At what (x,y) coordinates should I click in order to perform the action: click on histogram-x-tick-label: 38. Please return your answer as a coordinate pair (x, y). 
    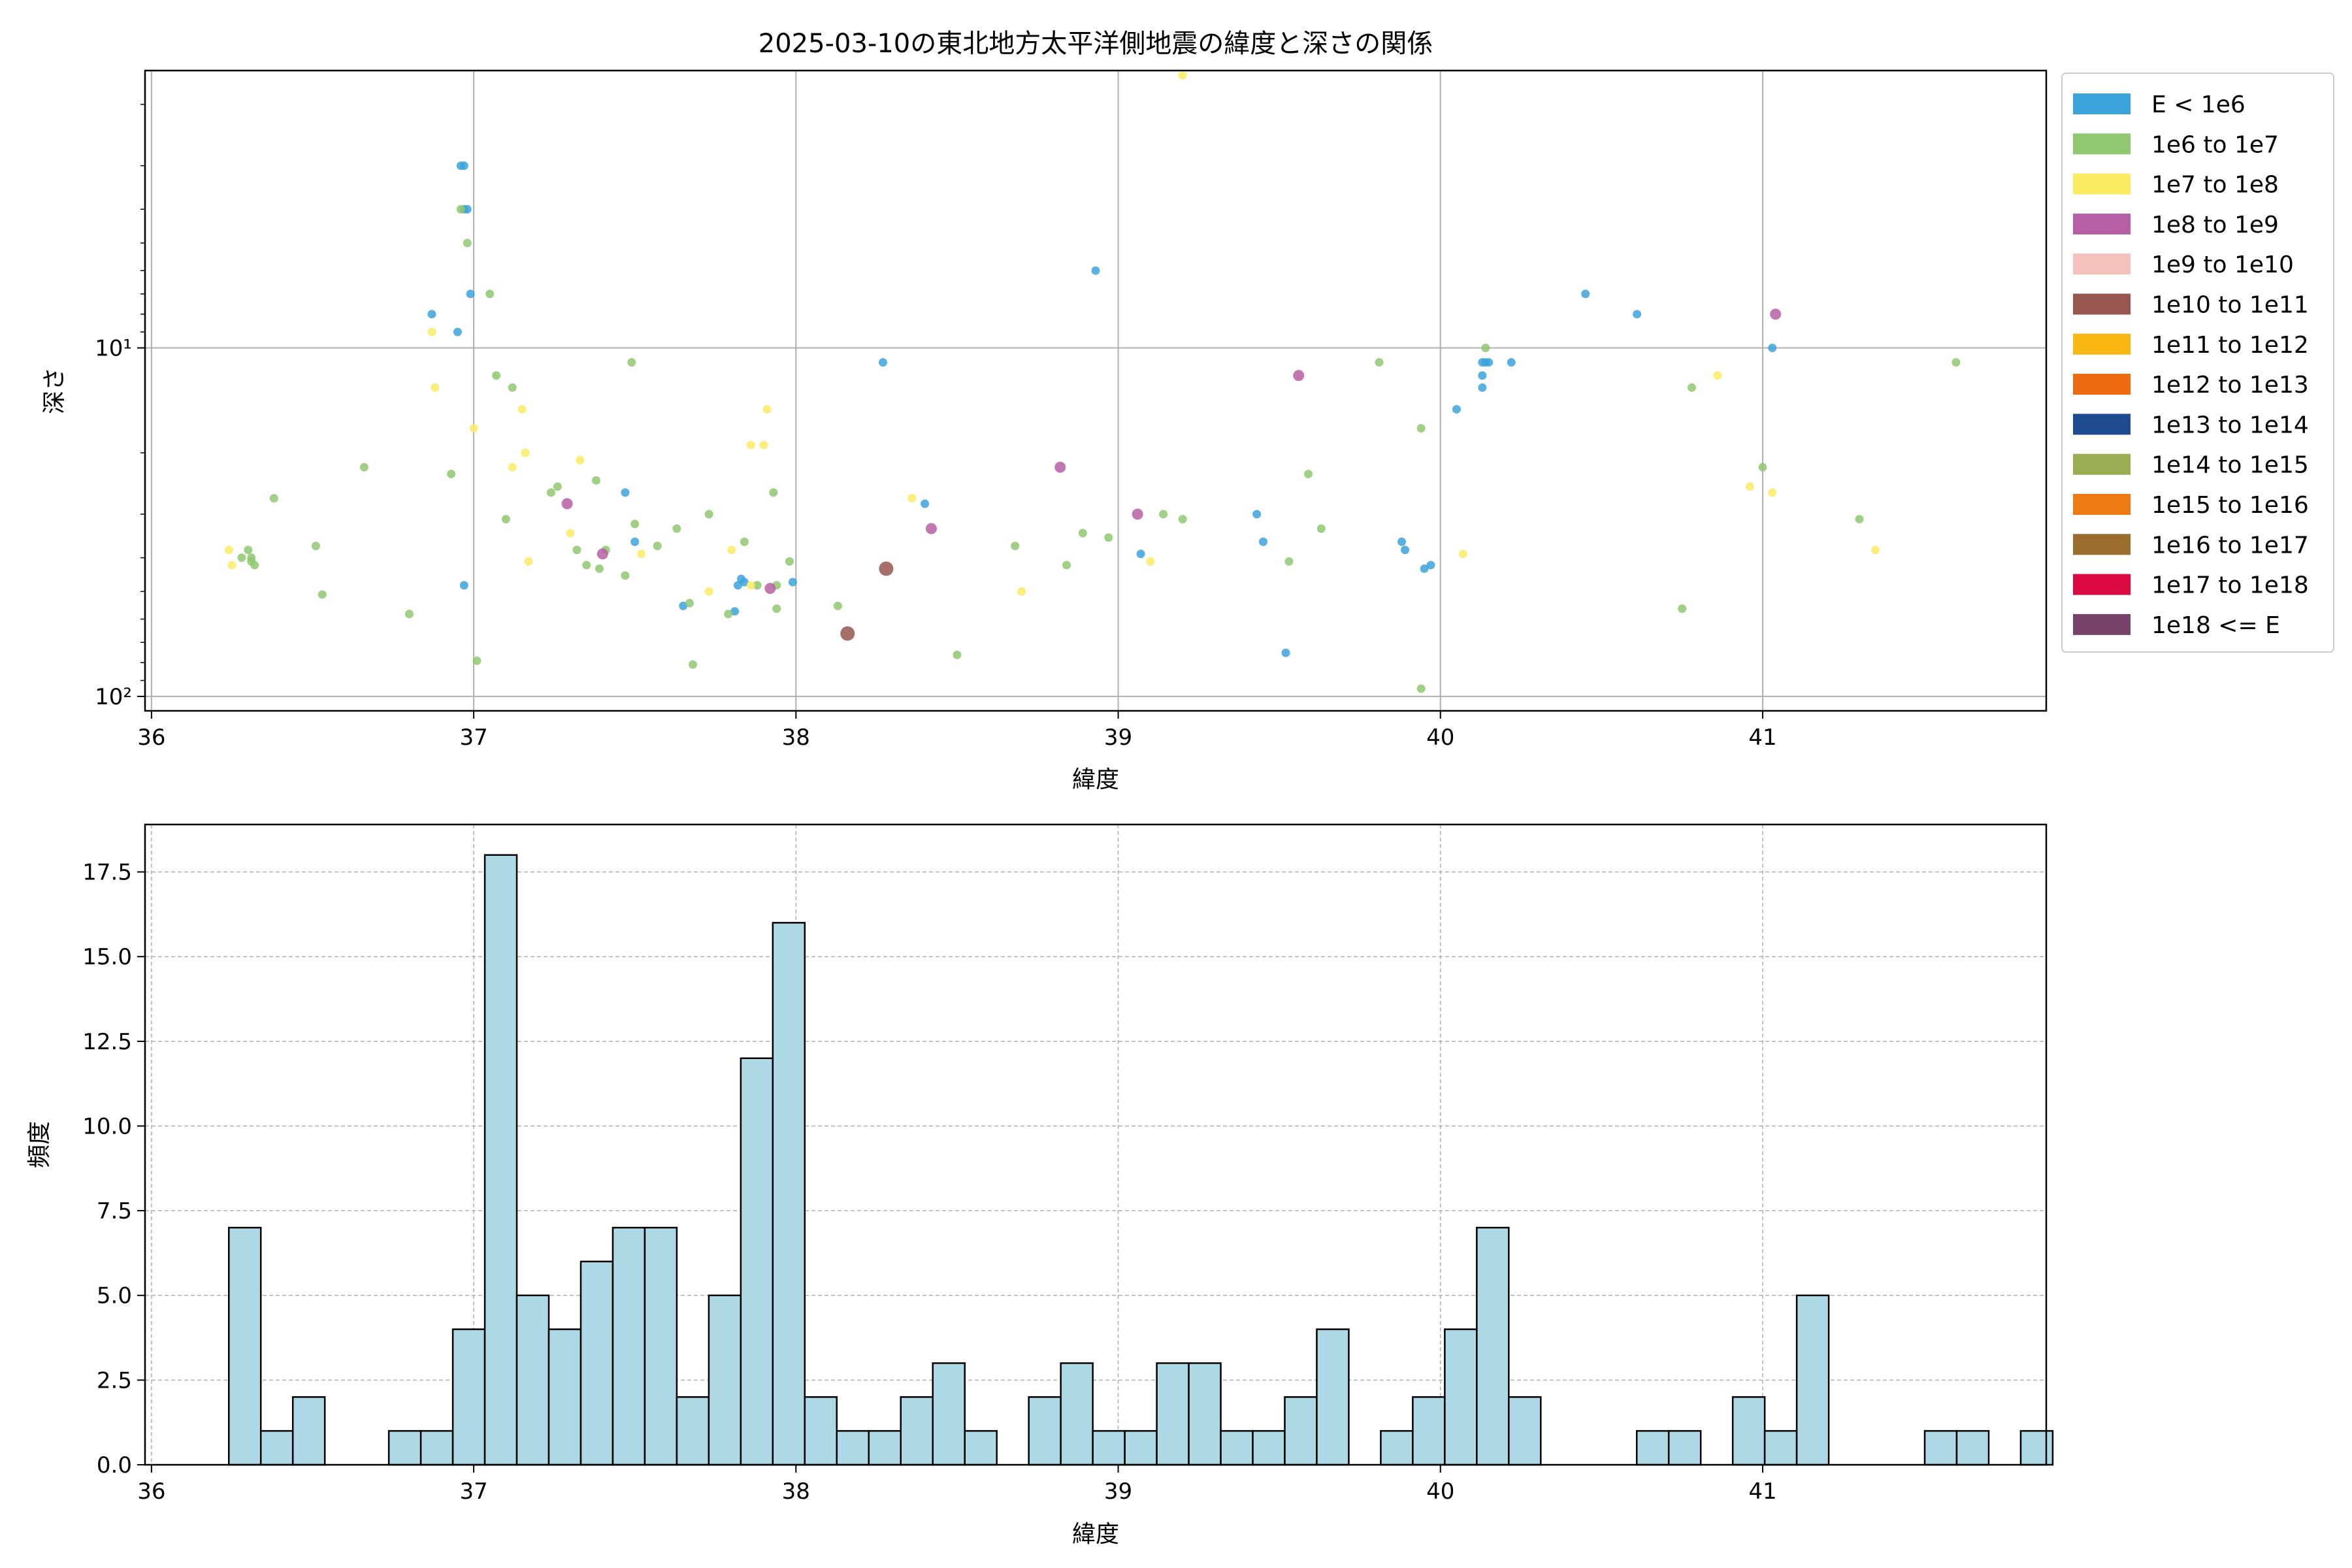
    Looking at the image, I should click on (796, 1491).